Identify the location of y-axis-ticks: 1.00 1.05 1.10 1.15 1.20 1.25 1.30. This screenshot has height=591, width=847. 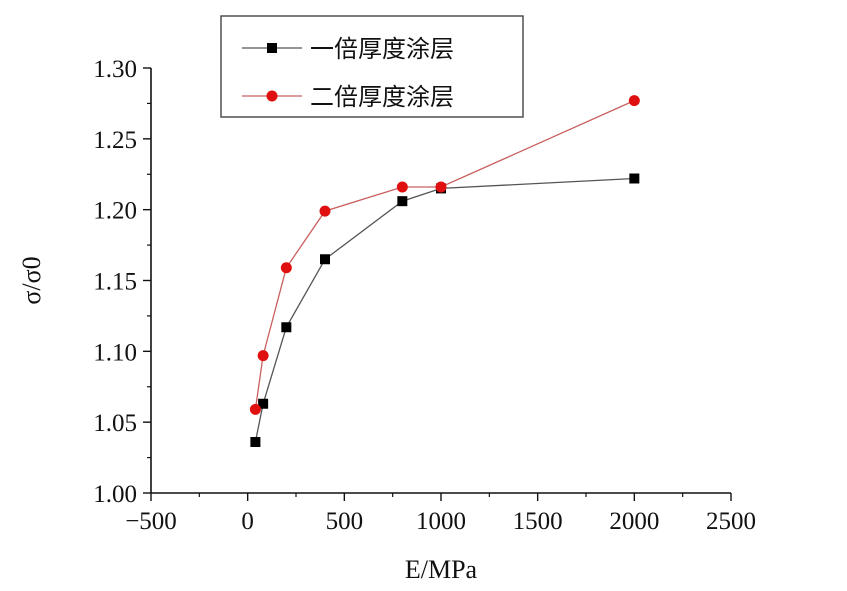
(122, 282).